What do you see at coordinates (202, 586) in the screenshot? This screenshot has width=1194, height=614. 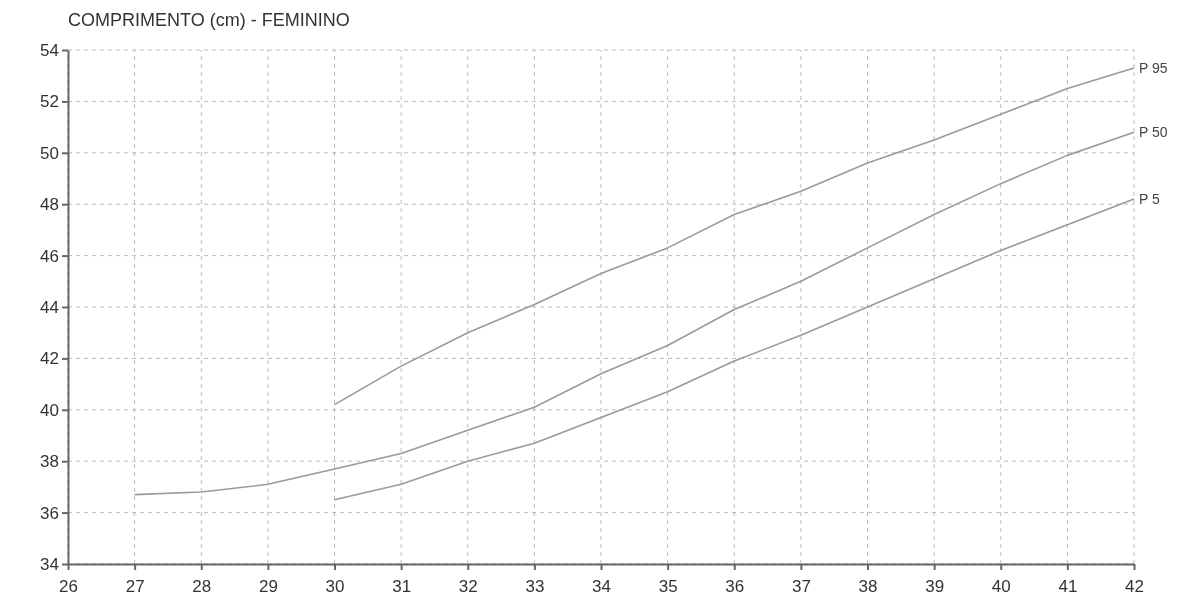 I see `x-tick-label: 28` at bounding box center [202, 586].